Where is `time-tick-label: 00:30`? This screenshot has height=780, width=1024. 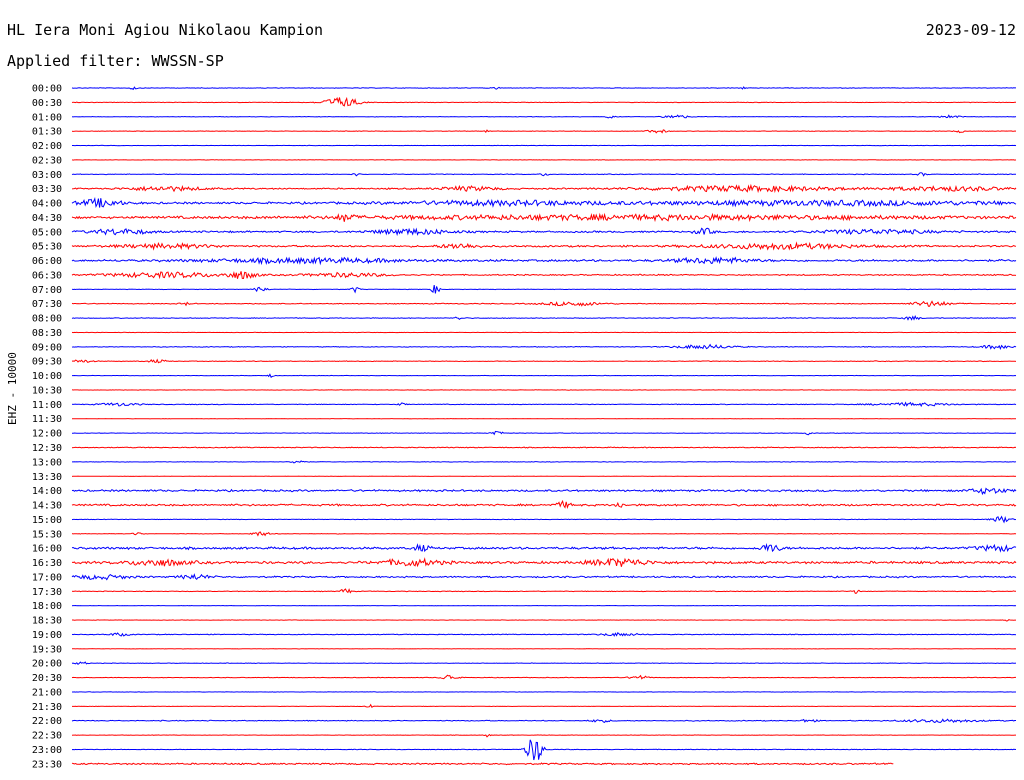
time-tick-label: 00:30 is located at coordinates (47, 103).